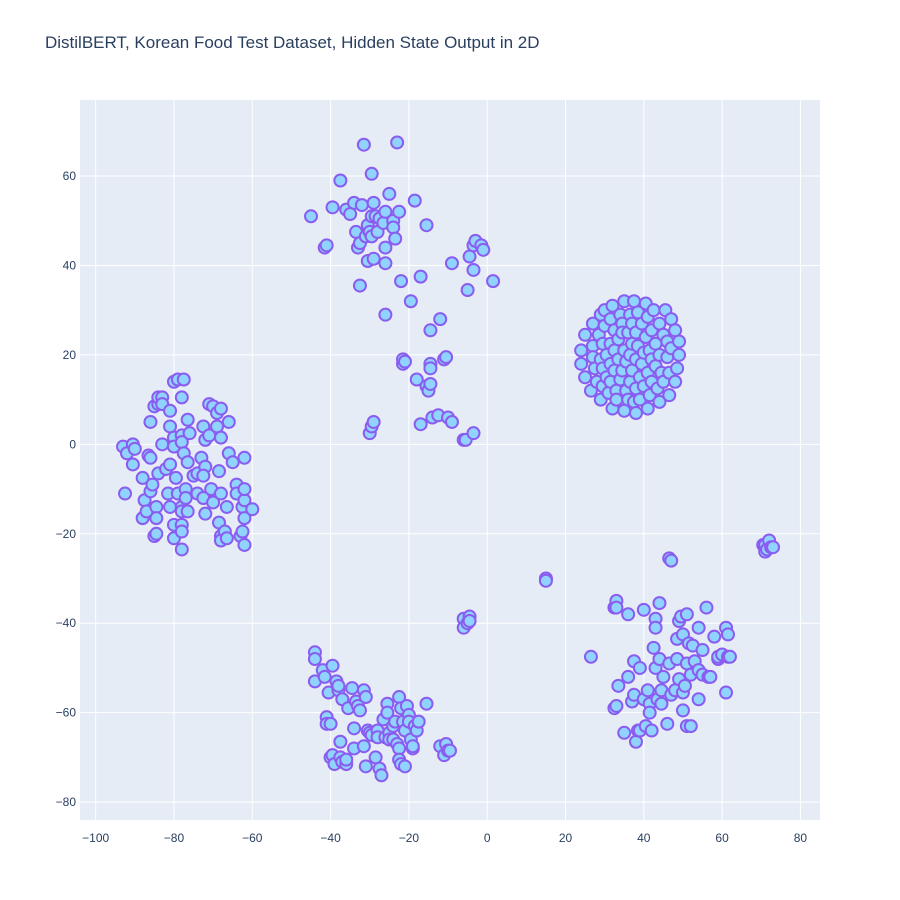 The width and height of the screenshot is (900, 900). What do you see at coordinates (722, 838) in the screenshot?
I see `x-tick-label: 60` at bounding box center [722, 838].